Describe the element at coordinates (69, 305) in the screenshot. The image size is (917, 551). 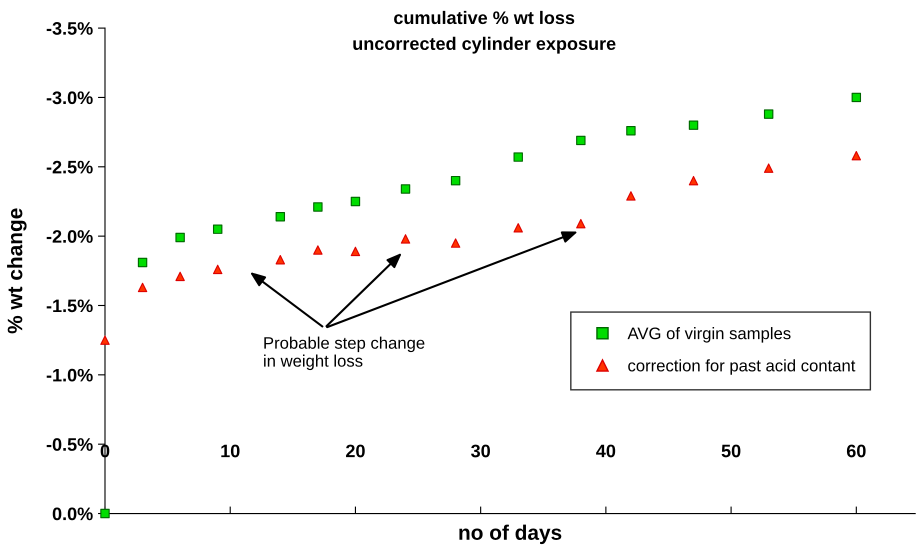
I see `y-tick-label: -1.5%` at that location.